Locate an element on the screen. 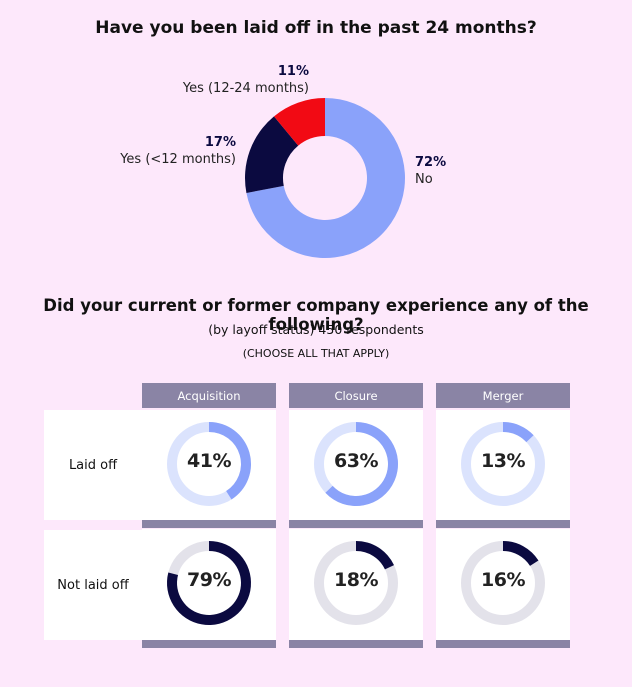 This screenshot has width=632, height=687. slice-category-label: No is located at coordinates (424, 179).